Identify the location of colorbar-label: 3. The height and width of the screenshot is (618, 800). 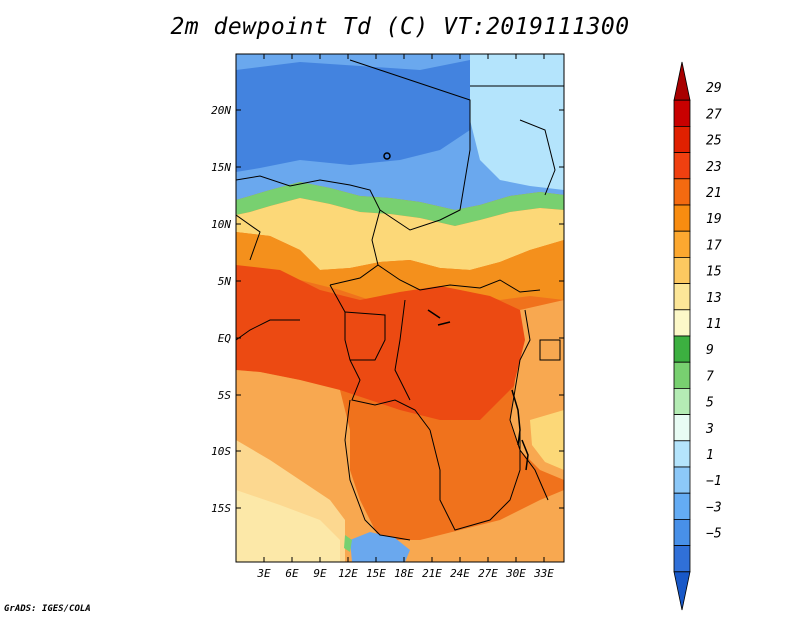
(709, 429).